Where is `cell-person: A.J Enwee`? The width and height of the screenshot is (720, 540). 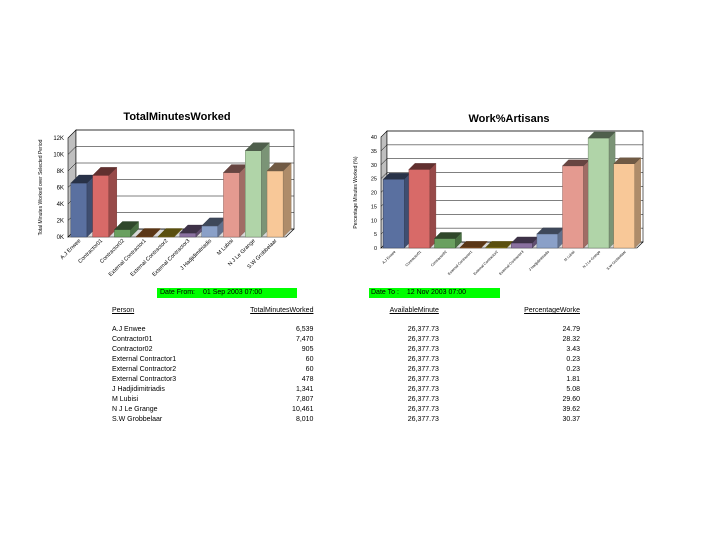 cell-person: A.J Enwee is located at coordinates (129, 329).